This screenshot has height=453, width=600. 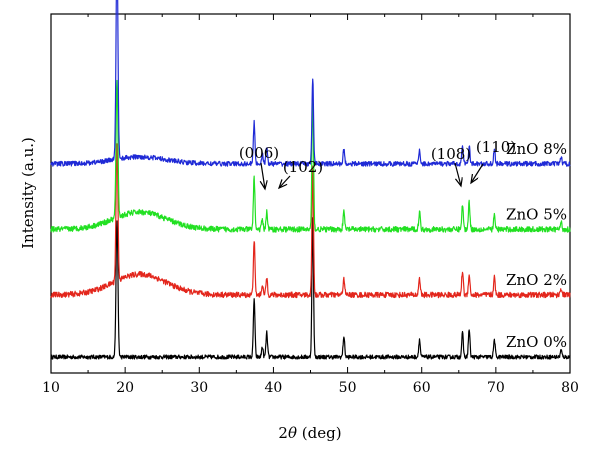 What do you see at coordinates (51, 388) in the screenshot?
I see `x-tick-label-10: 10` at bounding box center [51, 388].